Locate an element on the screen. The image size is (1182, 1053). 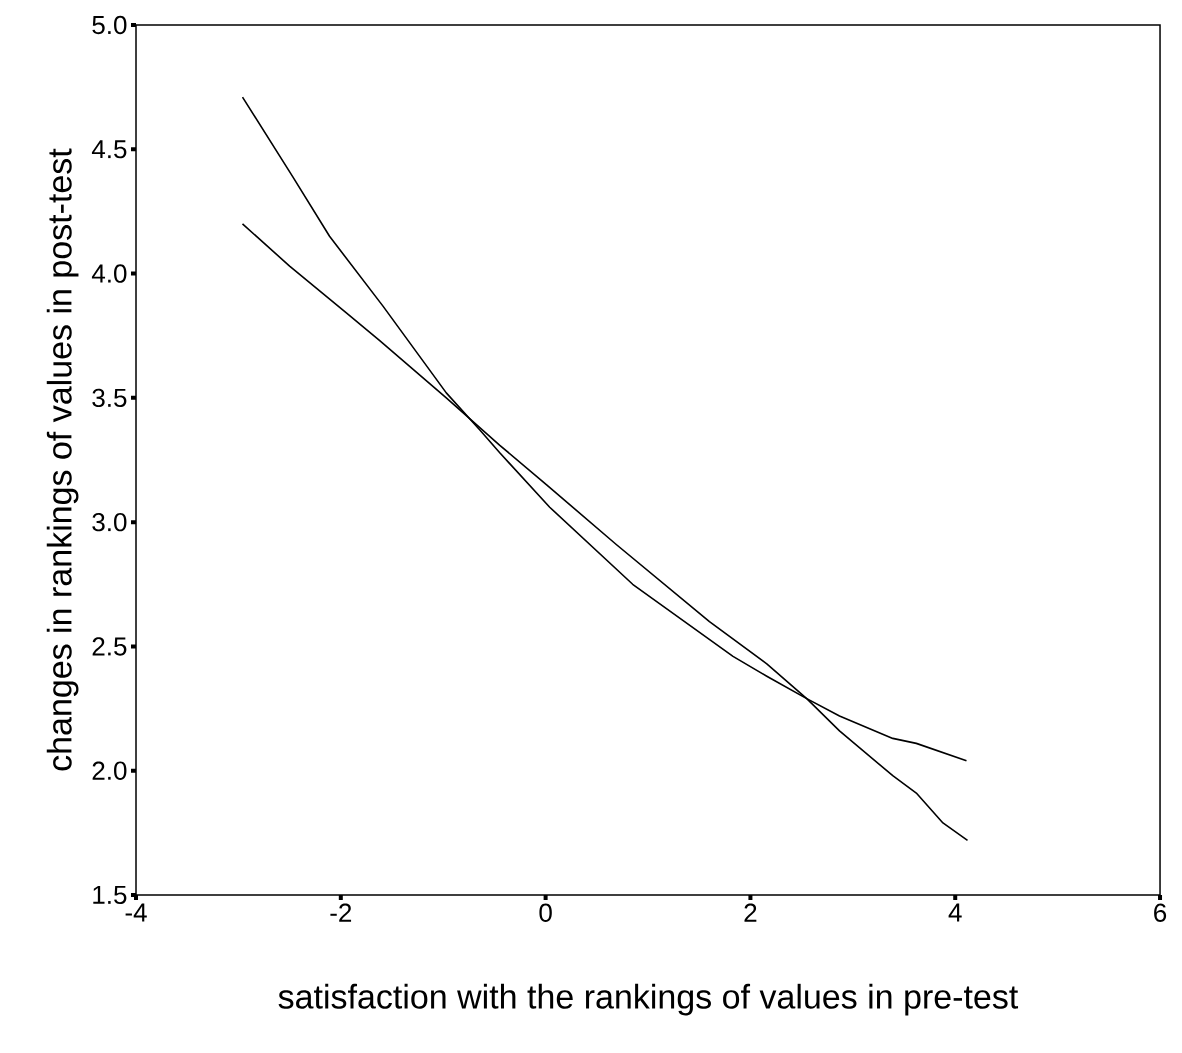
x-tick-label: -4 is located at coordinates (136, 912).